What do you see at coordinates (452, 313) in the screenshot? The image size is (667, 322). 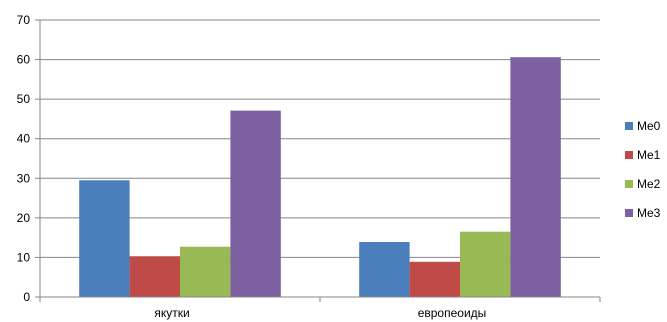 I see `x-tick-label: европеоиды` at bounding box center [452, 313].